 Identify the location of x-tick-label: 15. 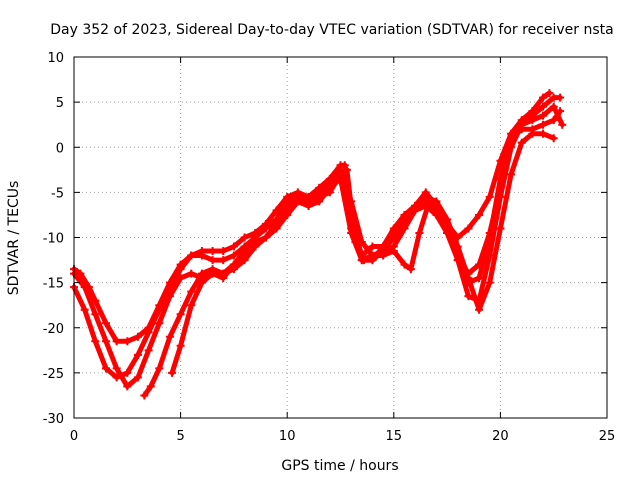
(394, 436).